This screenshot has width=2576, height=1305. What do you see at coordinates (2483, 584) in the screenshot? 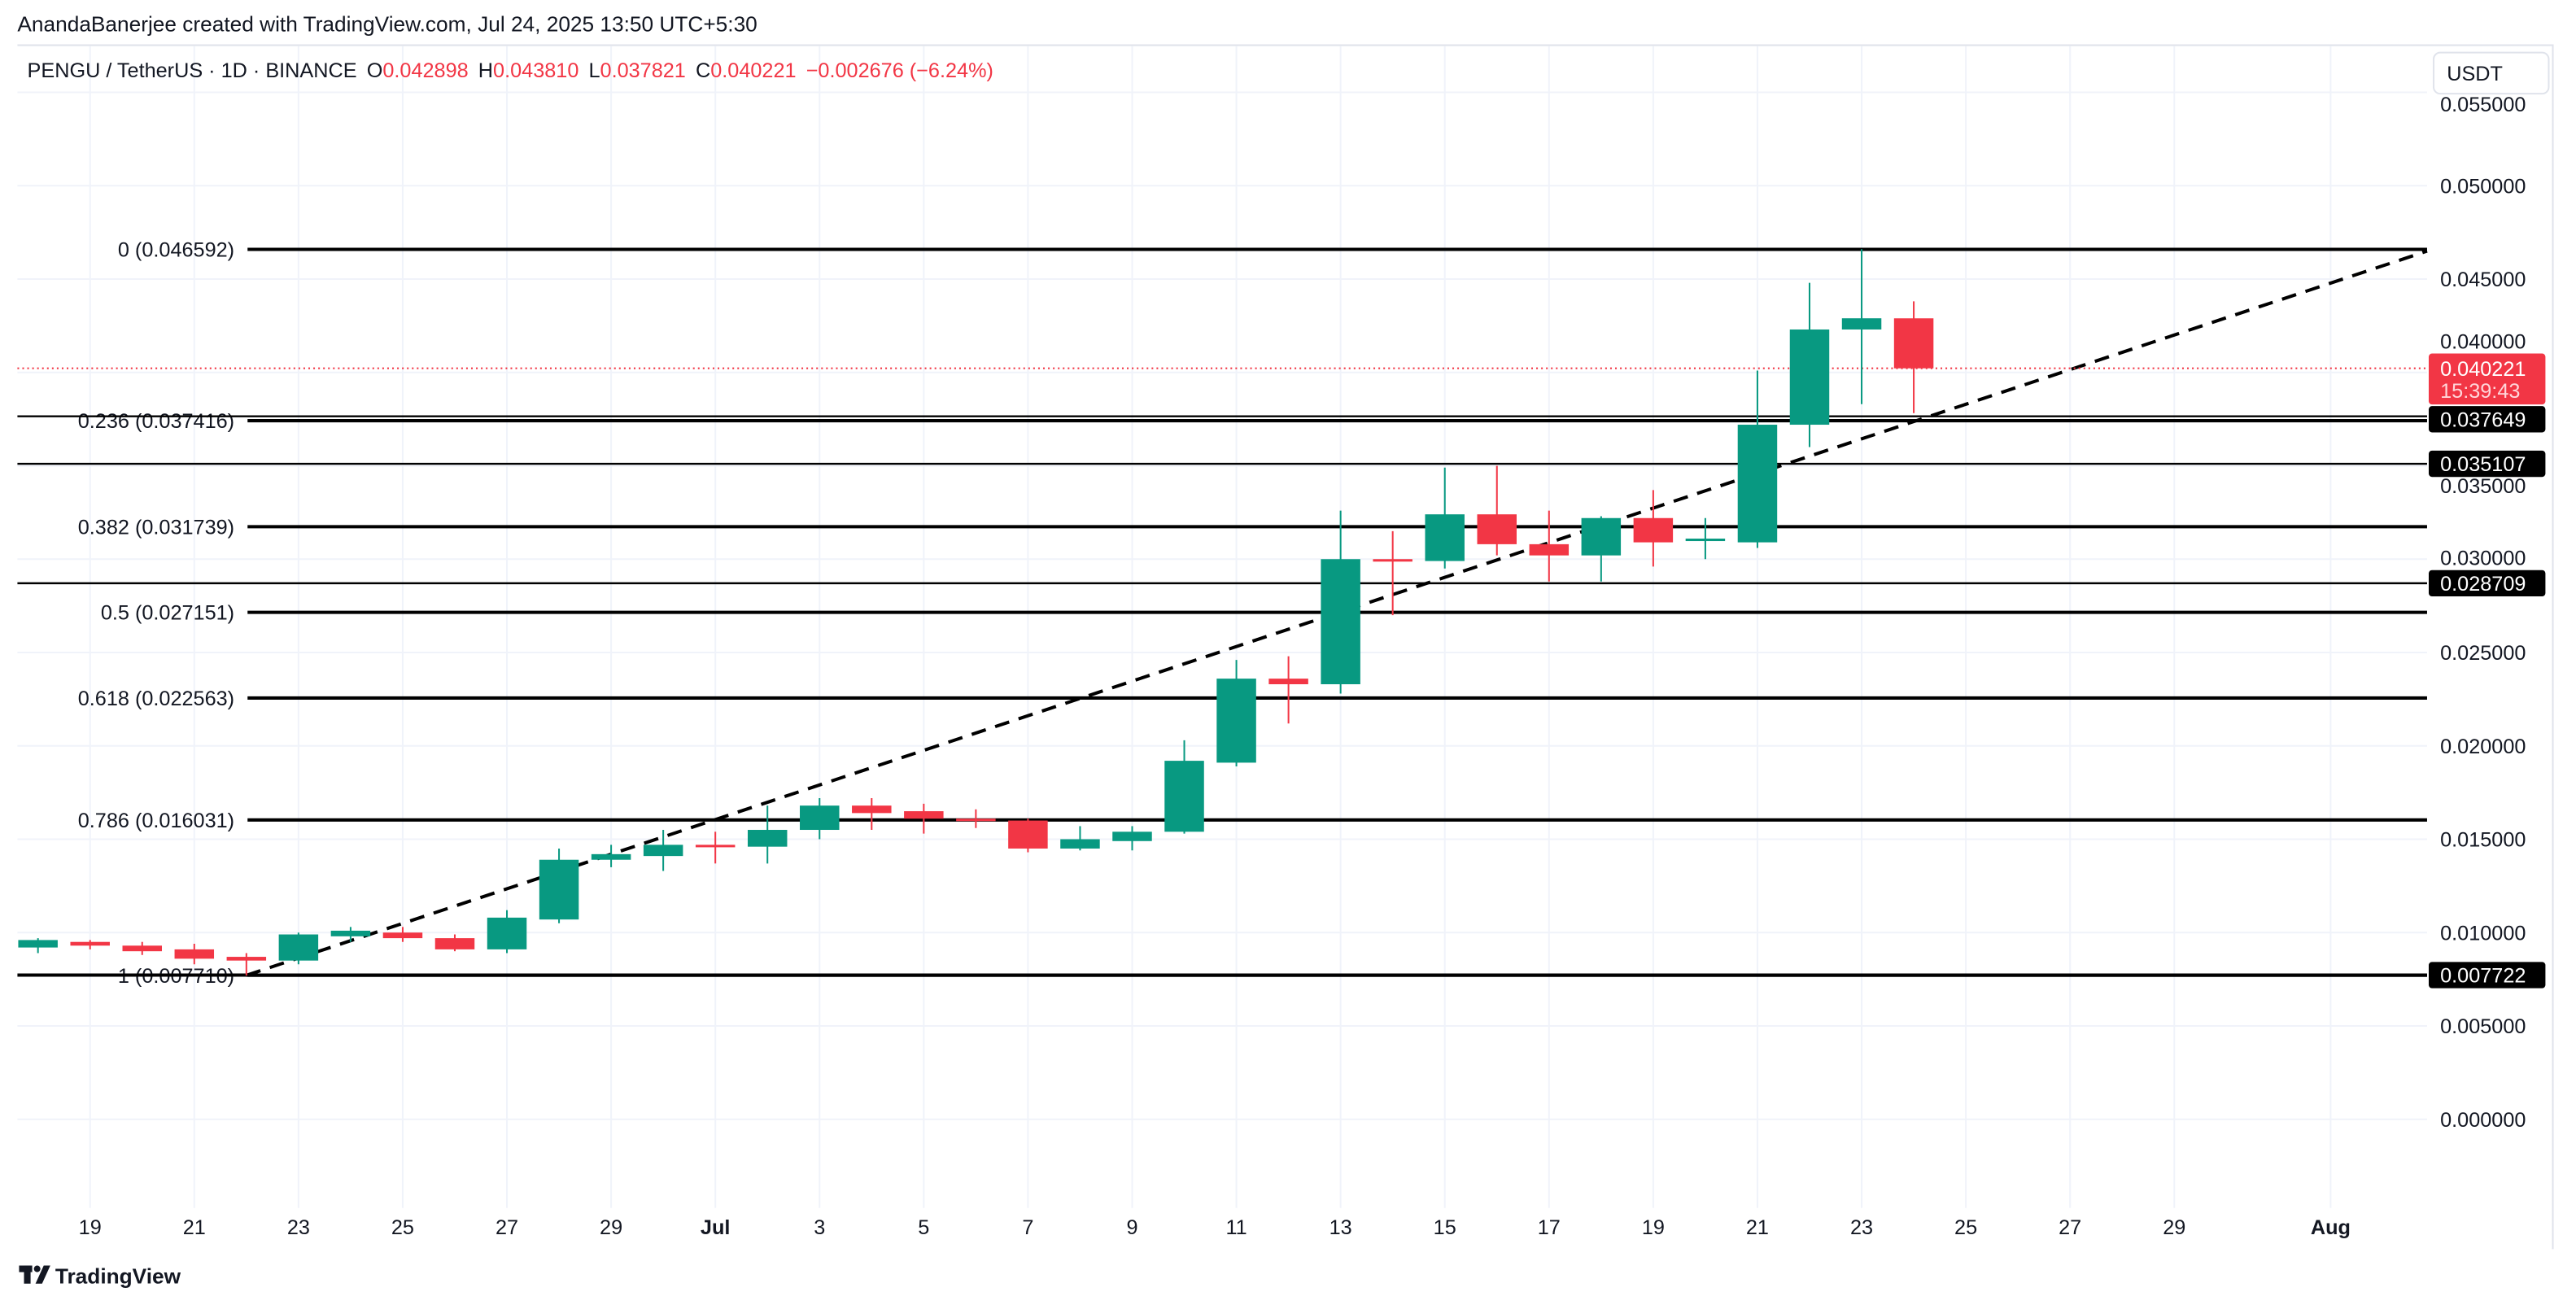
I see `price-level-value: 0.028709` at bounding box center [2483, 584].